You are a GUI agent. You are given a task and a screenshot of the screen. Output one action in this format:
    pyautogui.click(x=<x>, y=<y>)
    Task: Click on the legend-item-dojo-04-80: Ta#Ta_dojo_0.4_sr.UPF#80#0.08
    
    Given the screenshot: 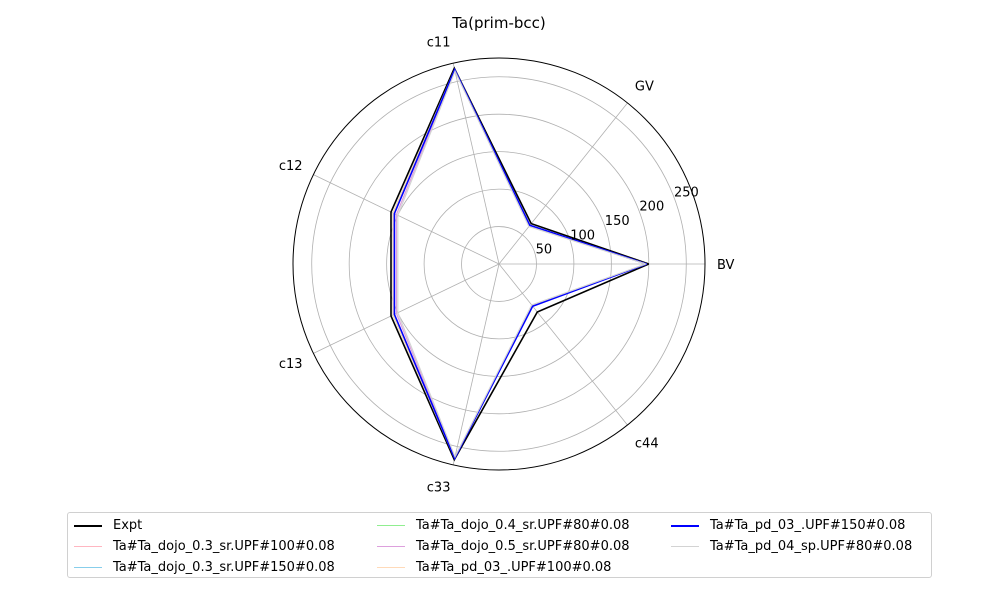 What is the action you would take?
    pyautogui.click(x=500, y=525)
    